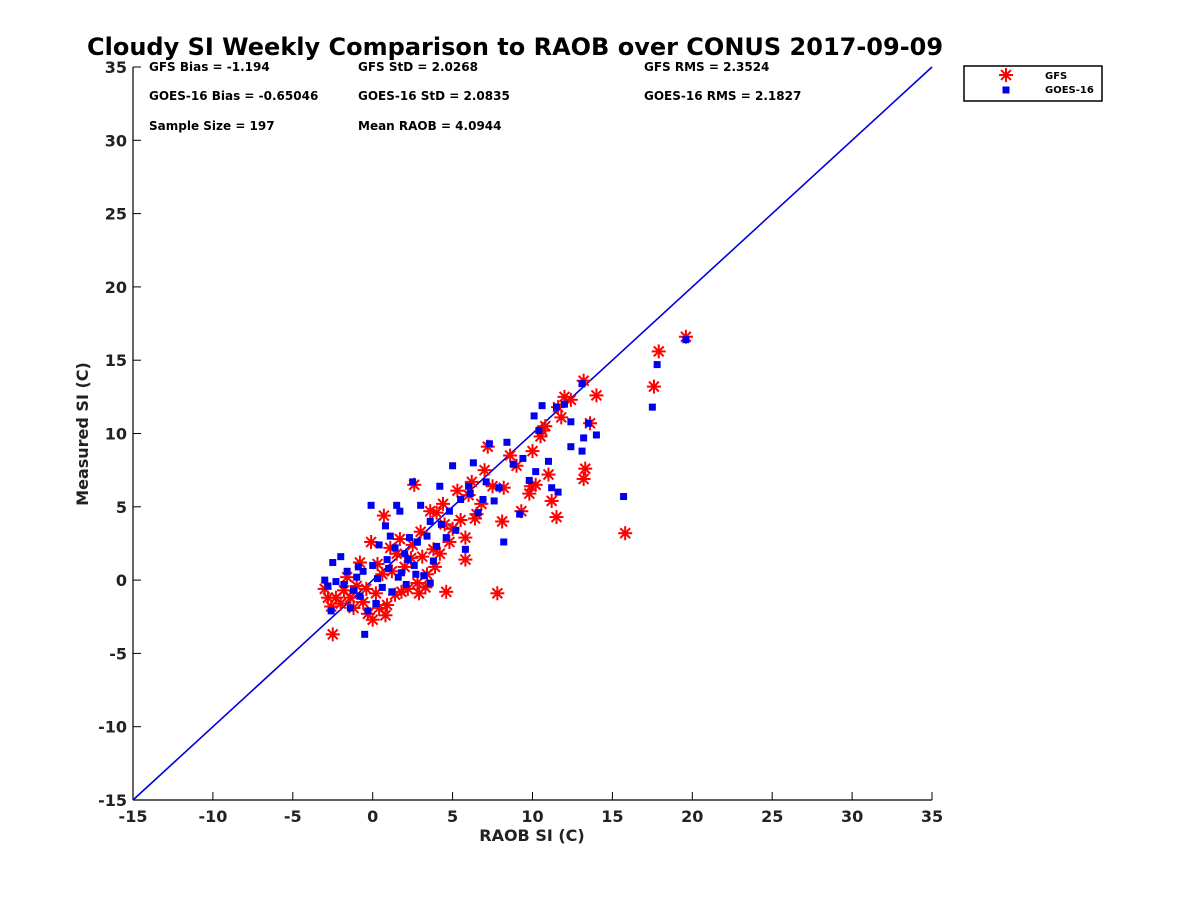  Describe the element at coordinates (121, 580) in the screenshot. I see `y-tick-label: 0` at that location.